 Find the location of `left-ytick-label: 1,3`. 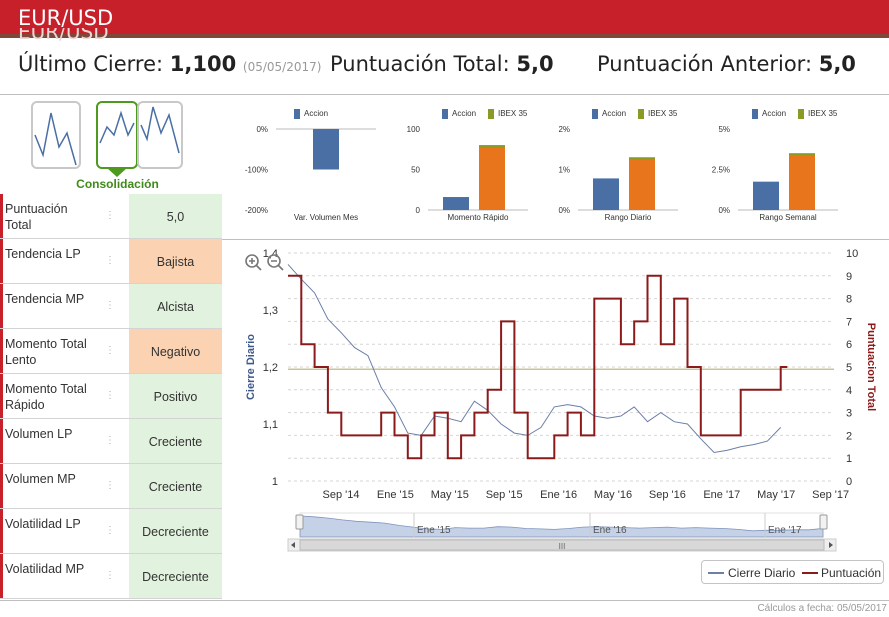

left-ytick-label: 1,3 is located at coordinates (270, 311).